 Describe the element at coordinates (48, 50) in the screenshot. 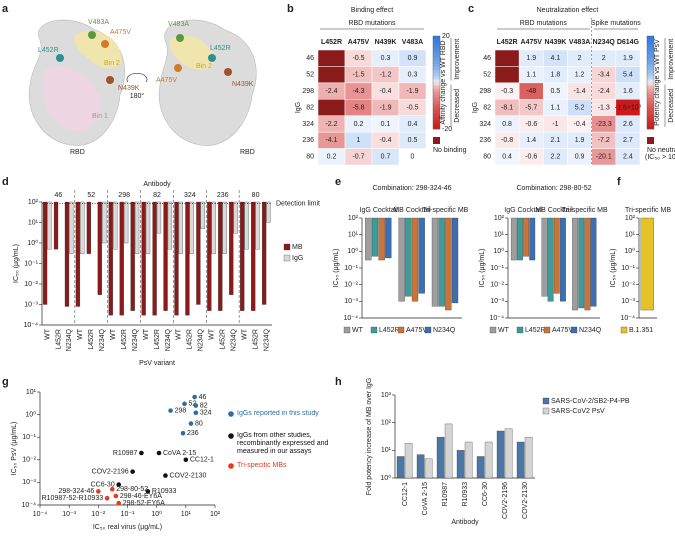

I see `mutation-label: L452R` at that location.